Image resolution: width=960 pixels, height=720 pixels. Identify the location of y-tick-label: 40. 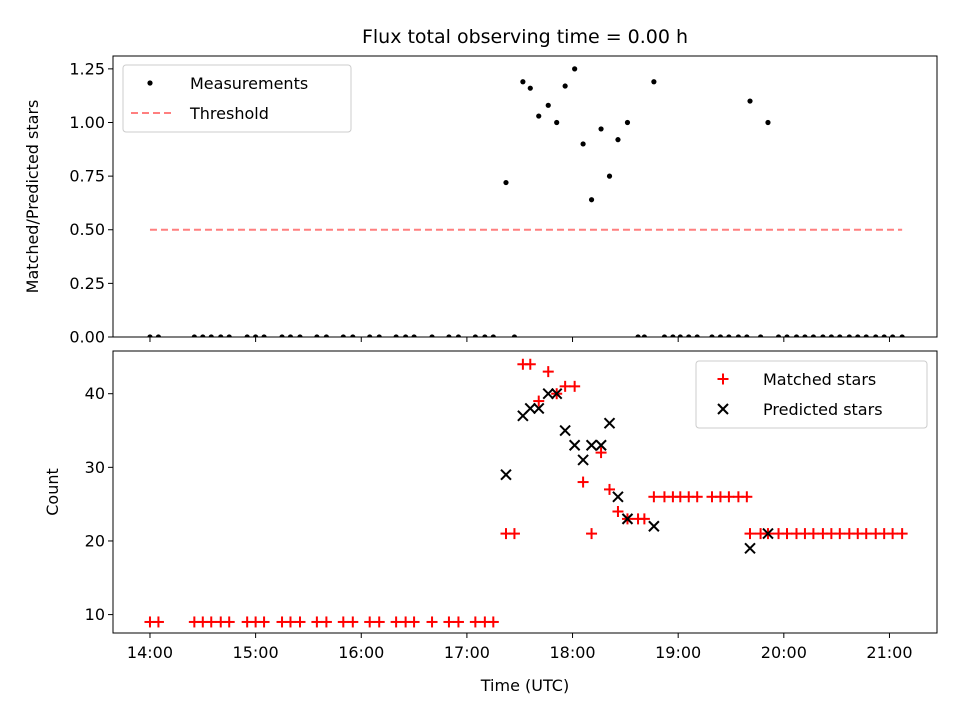
(95, 393).